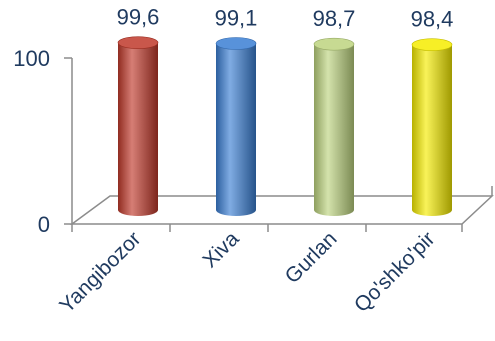 The height and width of the screenshot is (341, 495). Describe the element at coordinates (285, 18) in the screenshot. I see `data-labels: 99,6 99,1 98,7 98,4` at that location.